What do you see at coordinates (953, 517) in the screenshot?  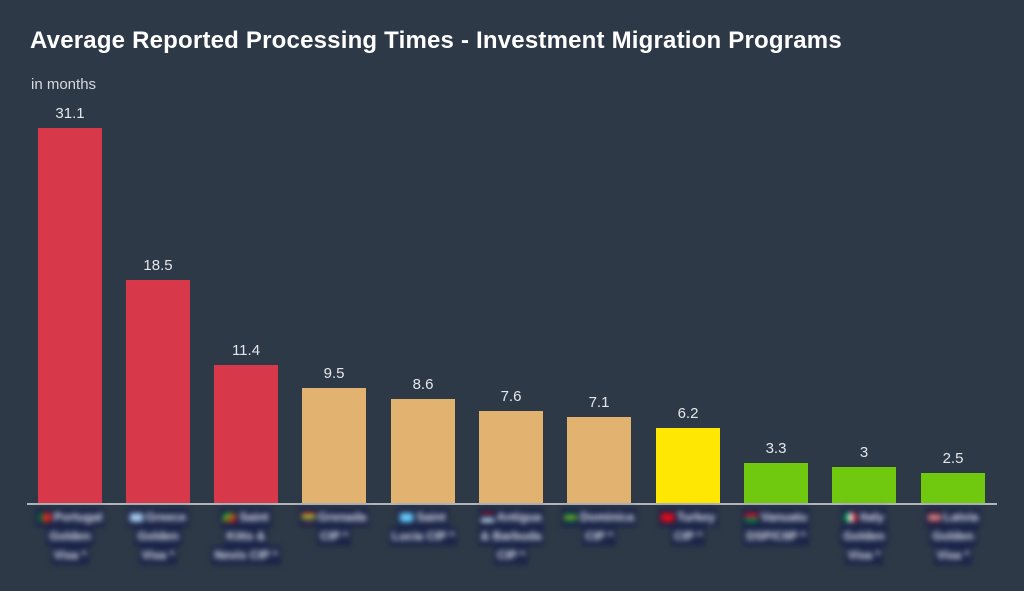 I see `x-axis-label-line: Latvia` at bounding box center [953, 517].